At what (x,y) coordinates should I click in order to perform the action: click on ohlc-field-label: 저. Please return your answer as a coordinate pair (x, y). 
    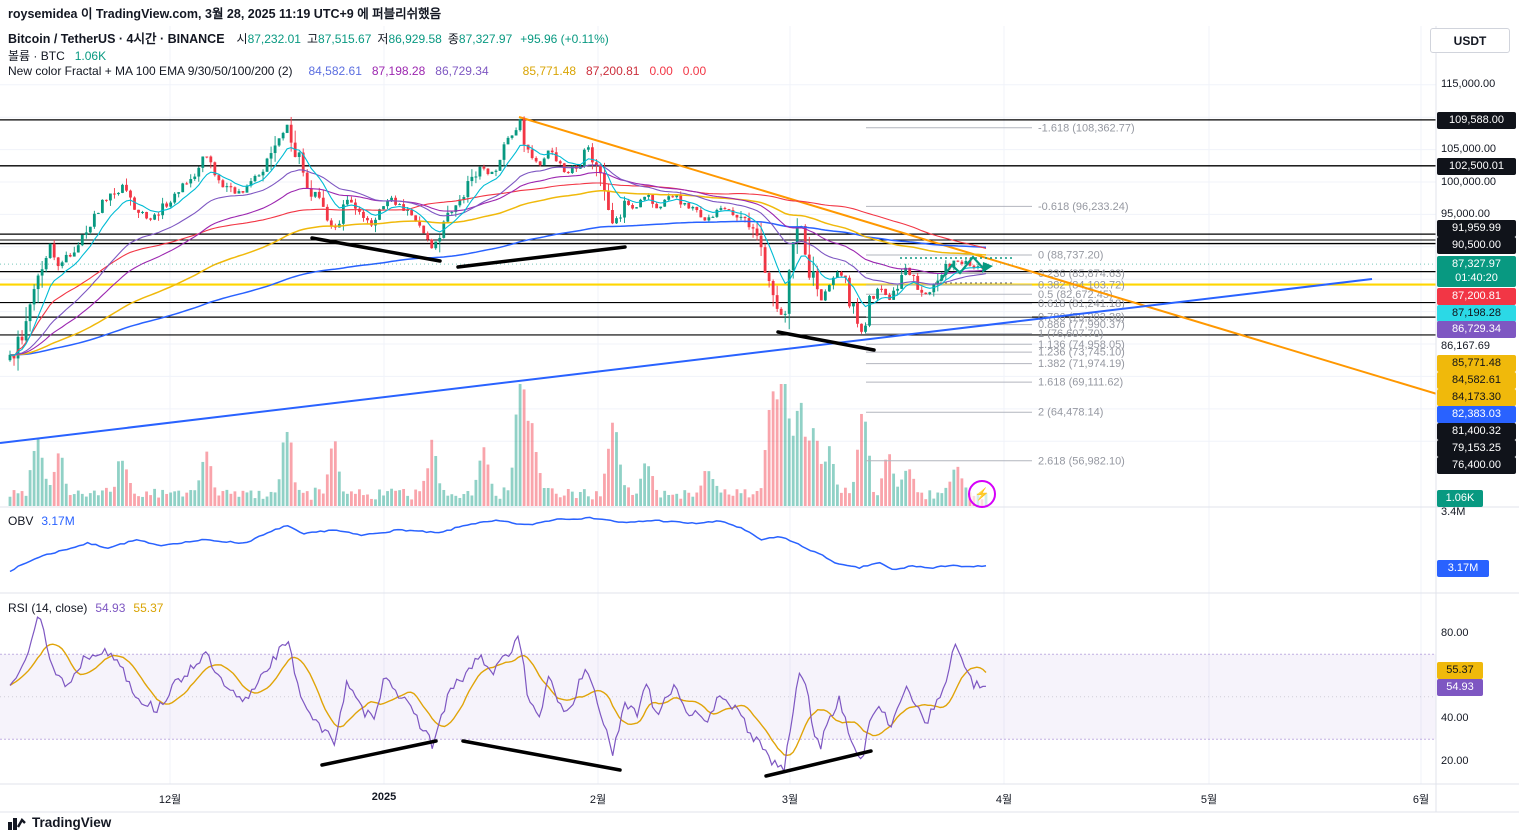
    Looking at the image, I should click on (383, 39).